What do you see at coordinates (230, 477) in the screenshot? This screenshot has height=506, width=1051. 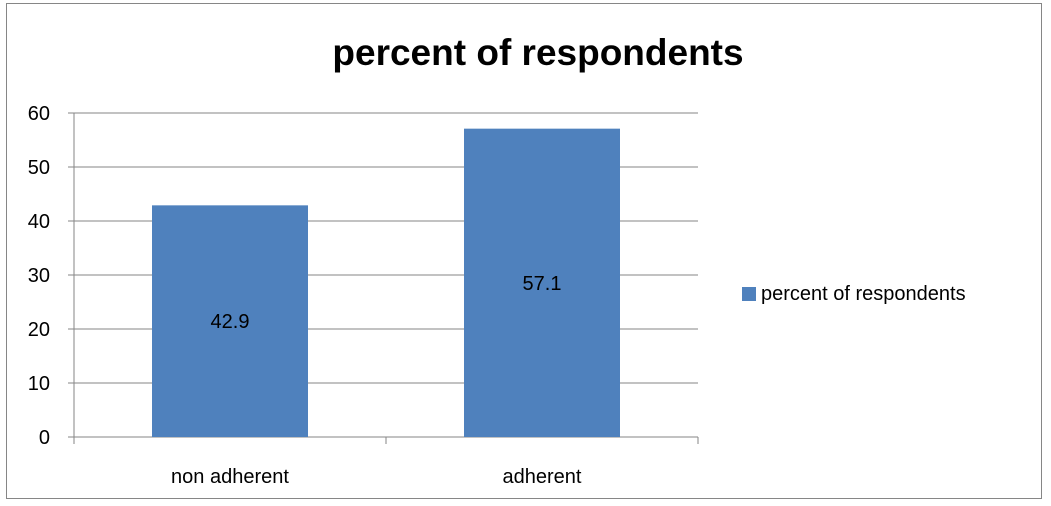 I see `x-tick-label: non adherent` at bounding box center [230, 477].